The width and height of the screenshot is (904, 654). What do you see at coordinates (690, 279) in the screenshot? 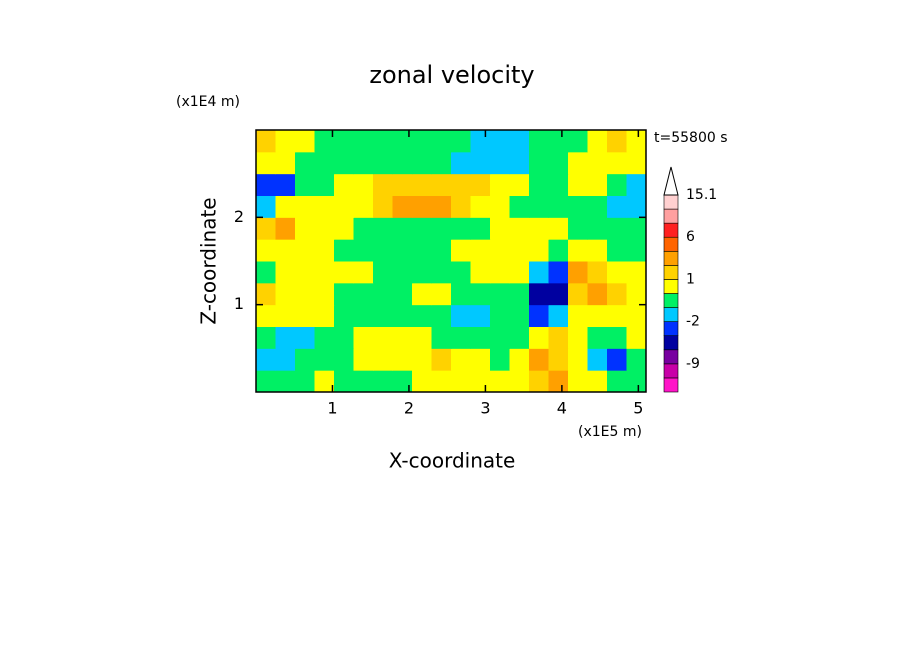
I see `colorbar-tick-label: 1` at bounding box center [690, 279].